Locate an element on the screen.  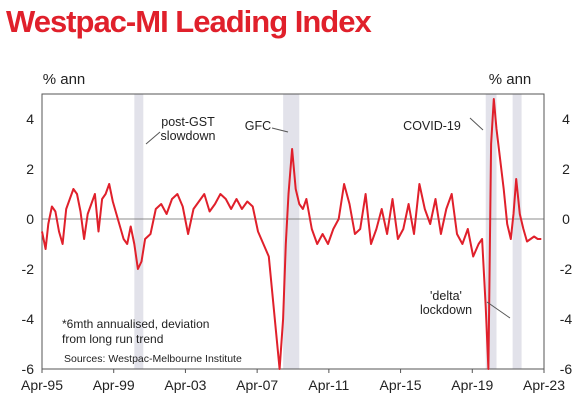
annotation: GFC is located at coordinates (258, 126).